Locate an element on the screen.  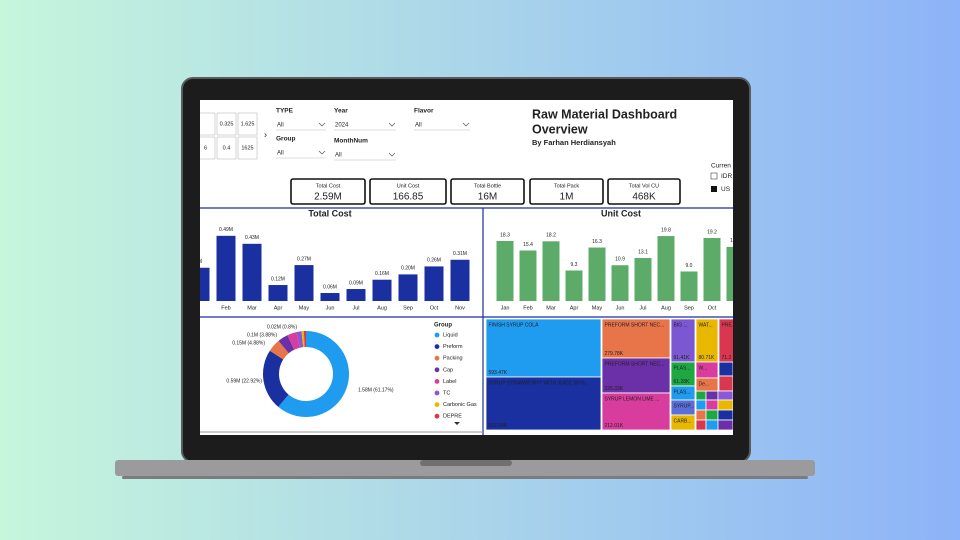
chevron: › is located at coordinates (265, 134).